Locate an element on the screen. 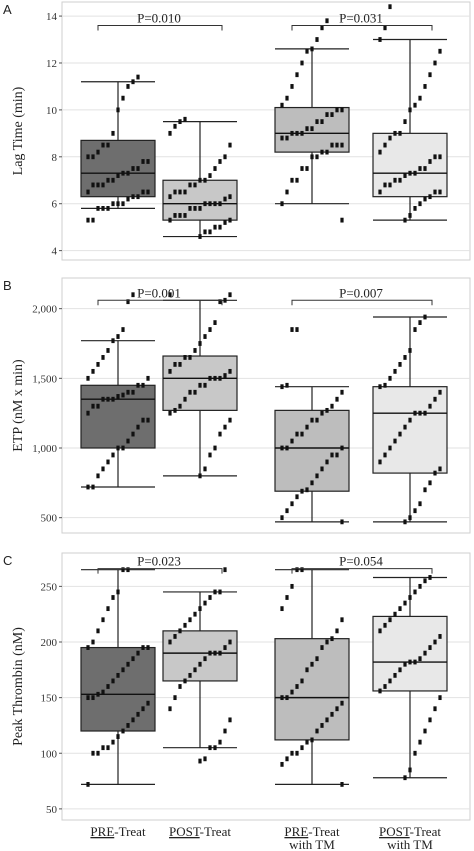  y-tick-label: 500 is located at coordinates (49, 519).